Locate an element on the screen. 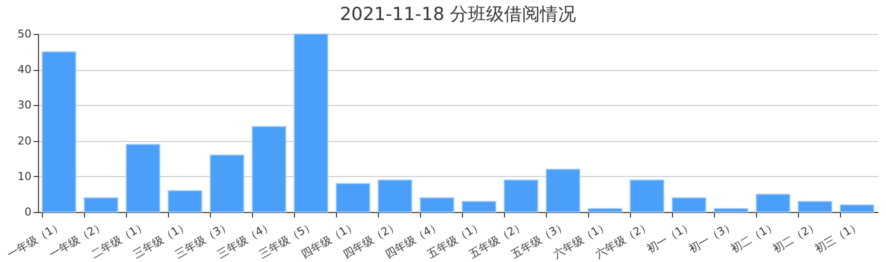  y-tick-label: 50 is located at coordinates (25, 34).